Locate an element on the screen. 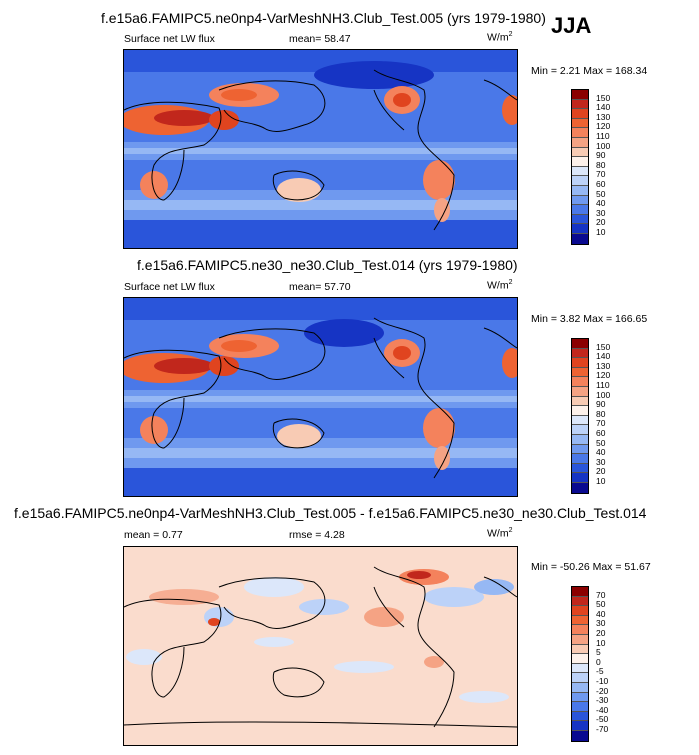  colorbar-tick-label: 70 is located at coordinates (601, 594).